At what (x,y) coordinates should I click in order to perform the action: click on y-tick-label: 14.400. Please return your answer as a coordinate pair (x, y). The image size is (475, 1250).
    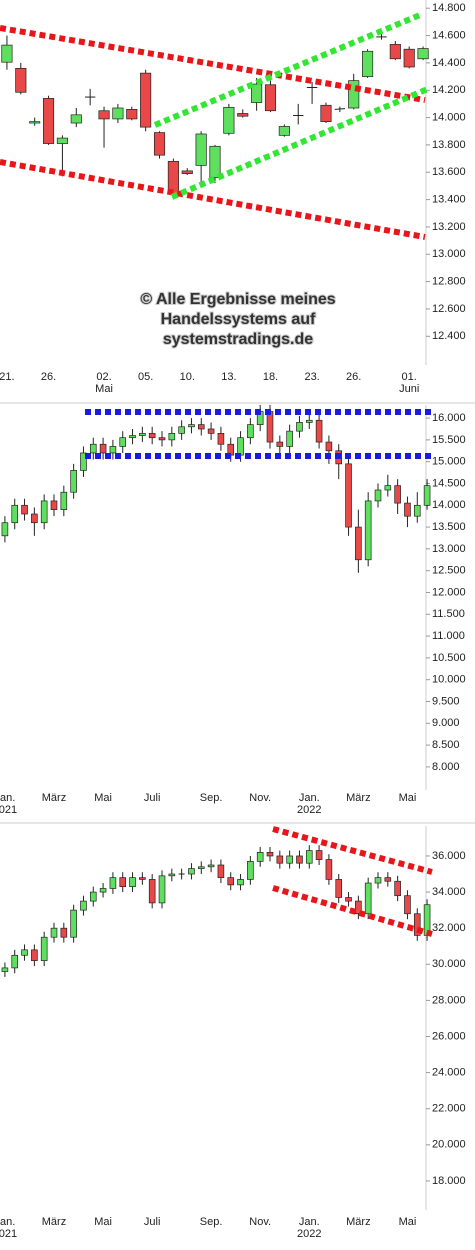
    Looking at the image, I should click on (449, 63).